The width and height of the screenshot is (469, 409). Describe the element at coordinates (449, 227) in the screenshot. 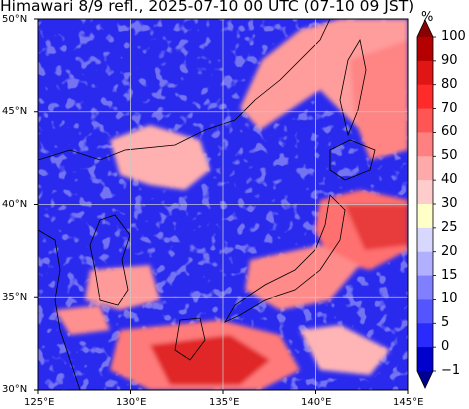

I see `colorbar-label: 25` at that location.